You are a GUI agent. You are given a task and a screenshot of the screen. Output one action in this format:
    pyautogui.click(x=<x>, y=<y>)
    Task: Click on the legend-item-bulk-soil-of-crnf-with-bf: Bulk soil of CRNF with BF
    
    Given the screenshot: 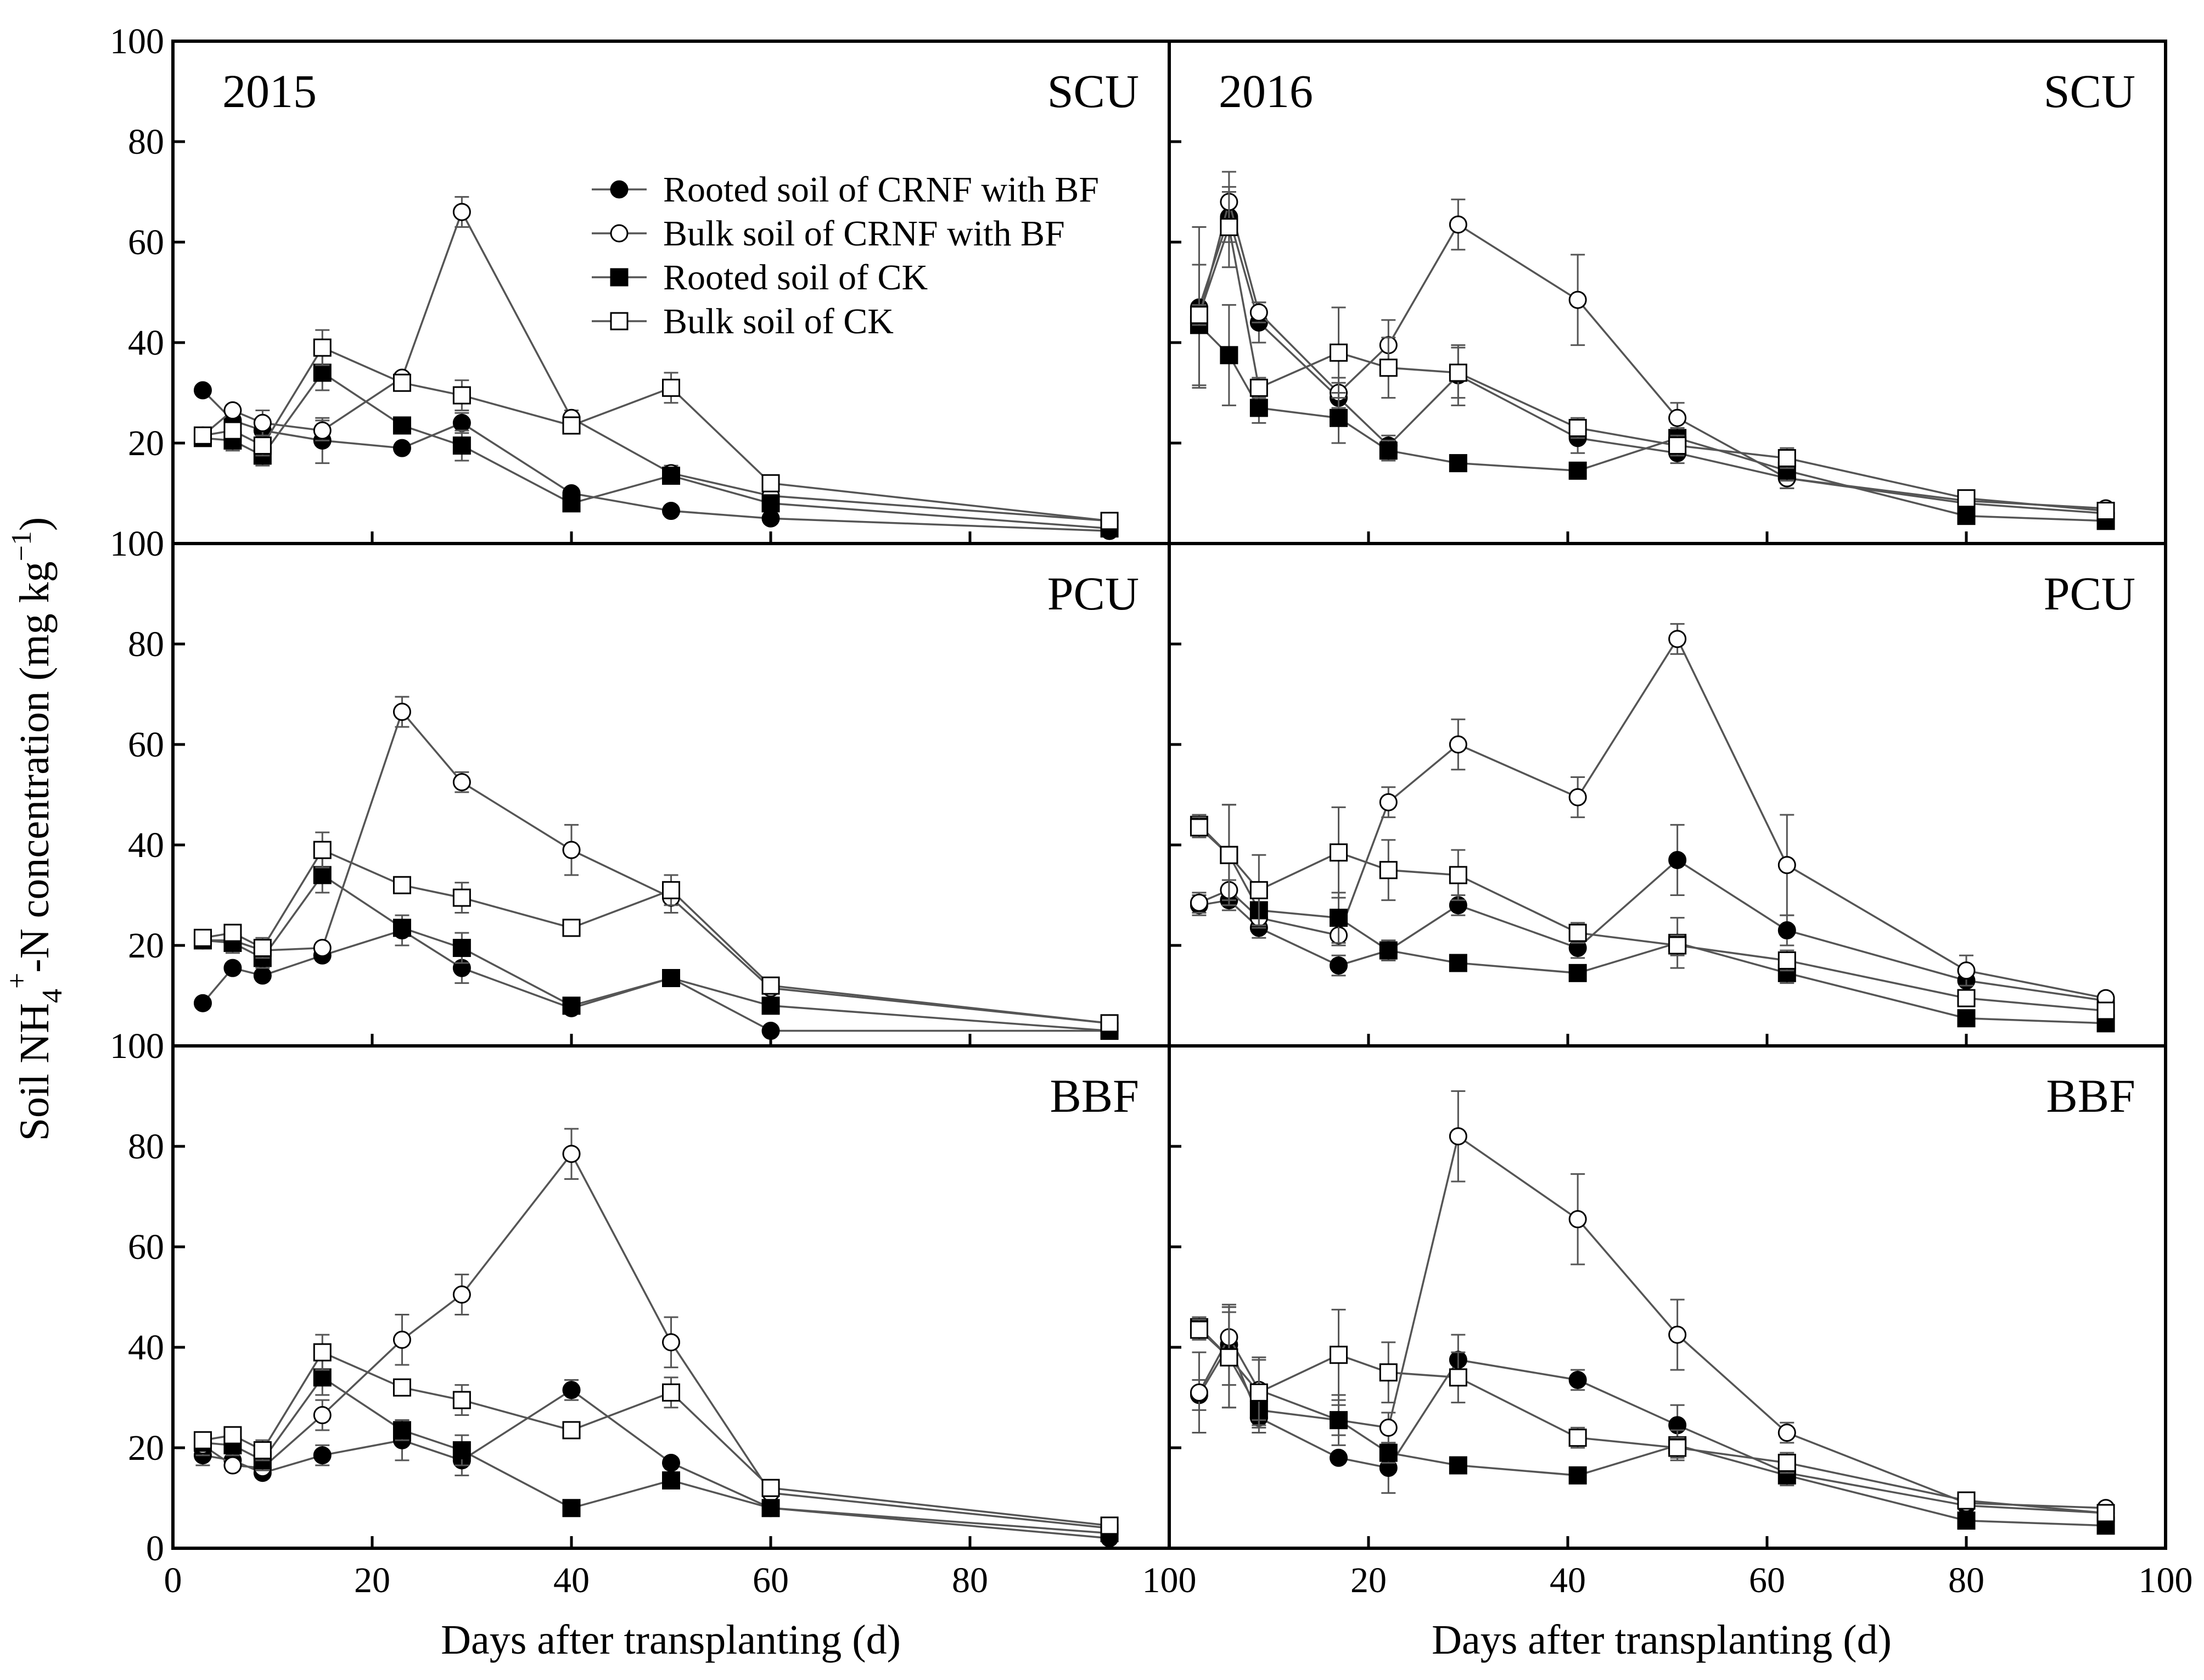 What is the action you would take?
    pyautogui.click(x=828, y=234)
    